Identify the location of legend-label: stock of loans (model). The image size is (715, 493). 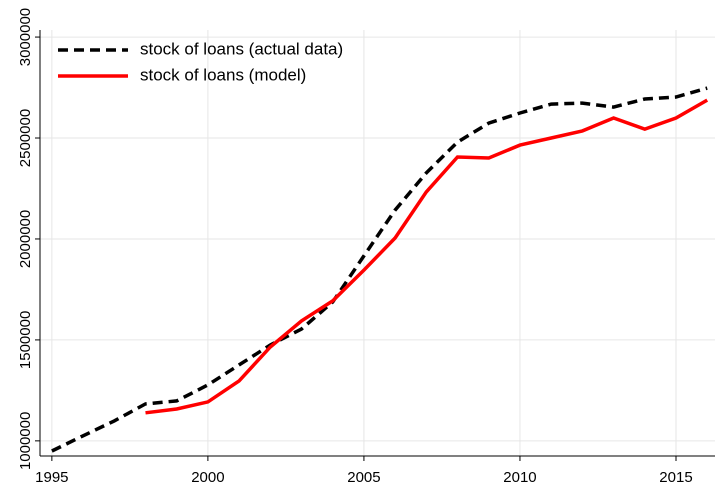
(223, 74).